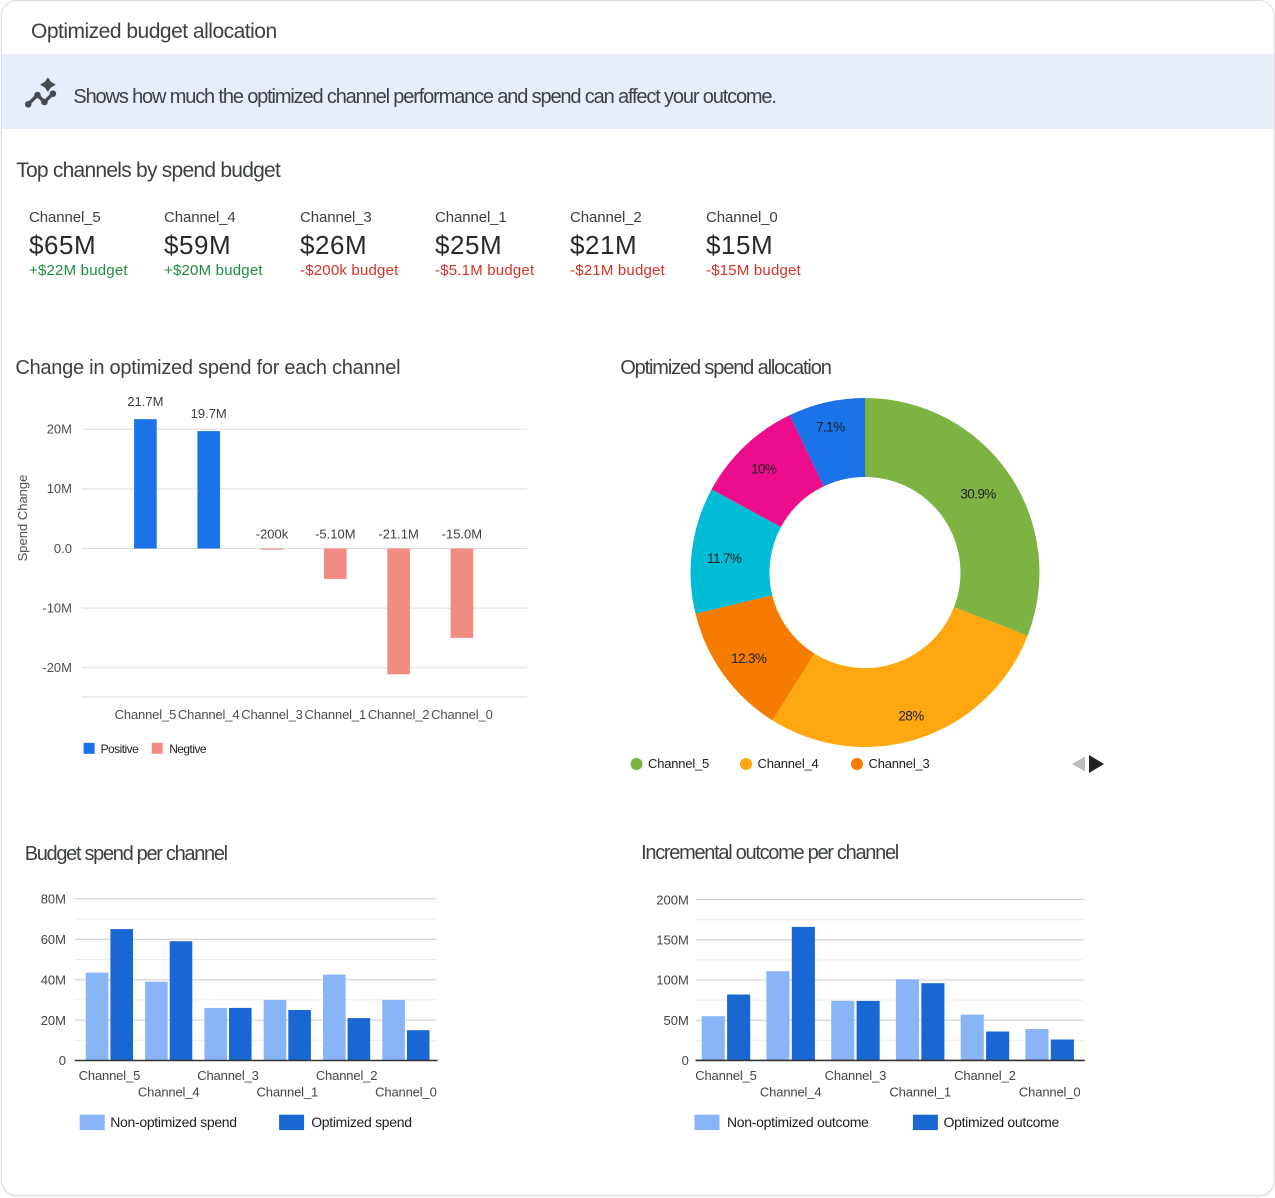 The height and width of the screenshot is (1198, 1275). Describe the element at coordinates (361, 1122) in the screenshot. I see `svg-text: Optimized spend` at that location.